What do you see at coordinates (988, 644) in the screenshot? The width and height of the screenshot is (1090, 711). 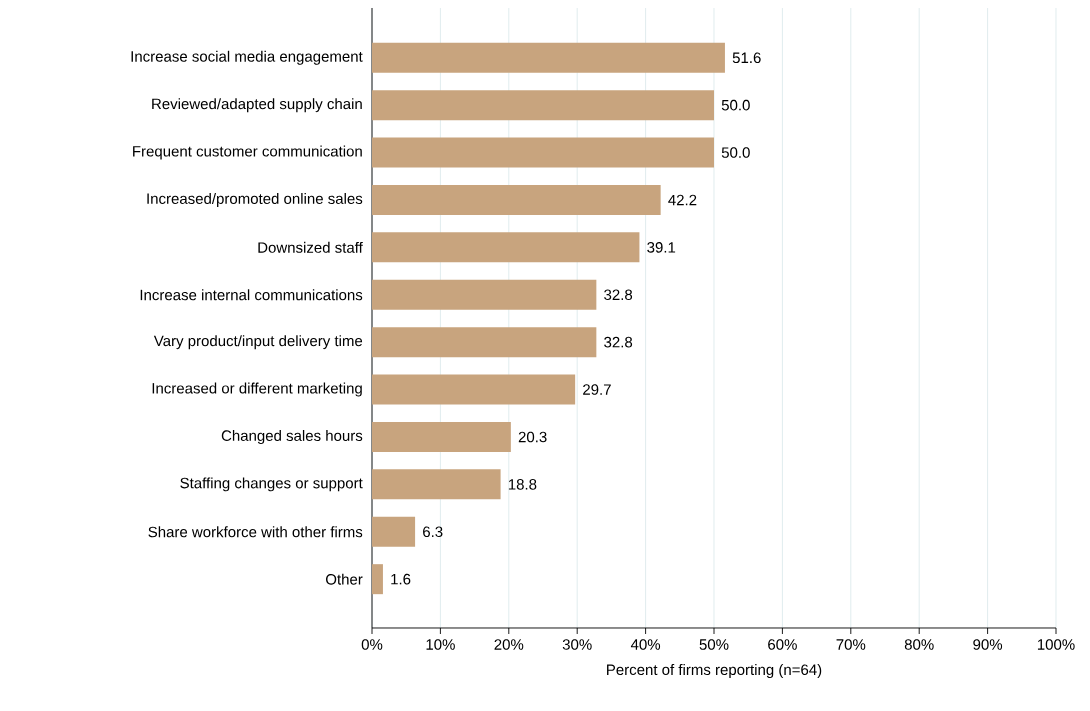 I see `x-tick-label: 90%` at bounding box center [988, 644].